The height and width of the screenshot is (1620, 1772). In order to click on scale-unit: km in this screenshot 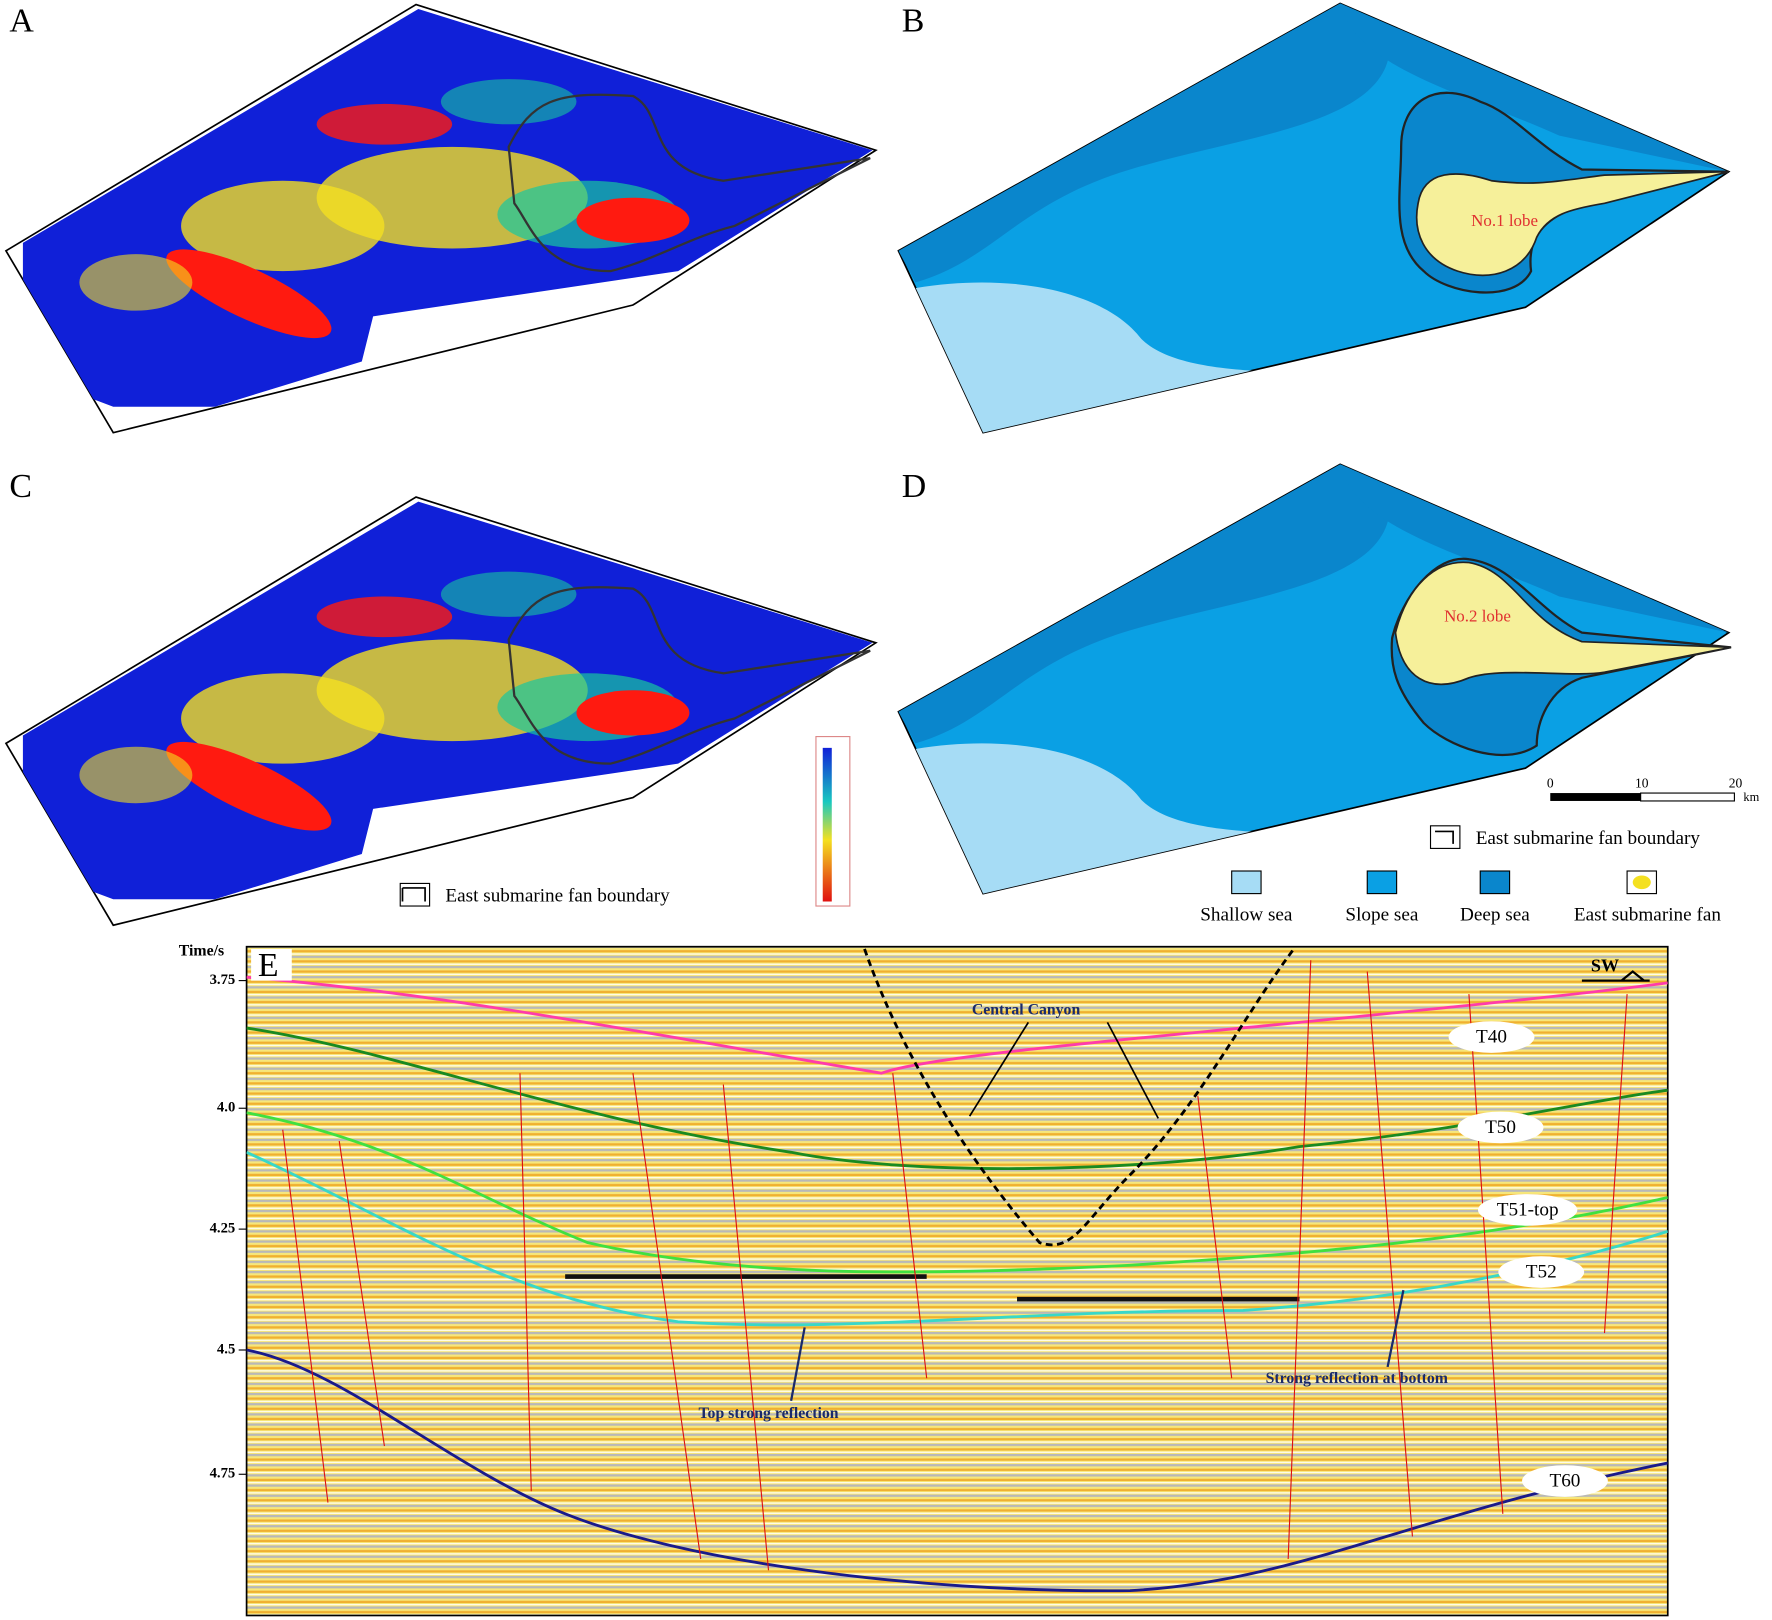, I will do `click(1751, 797)`.